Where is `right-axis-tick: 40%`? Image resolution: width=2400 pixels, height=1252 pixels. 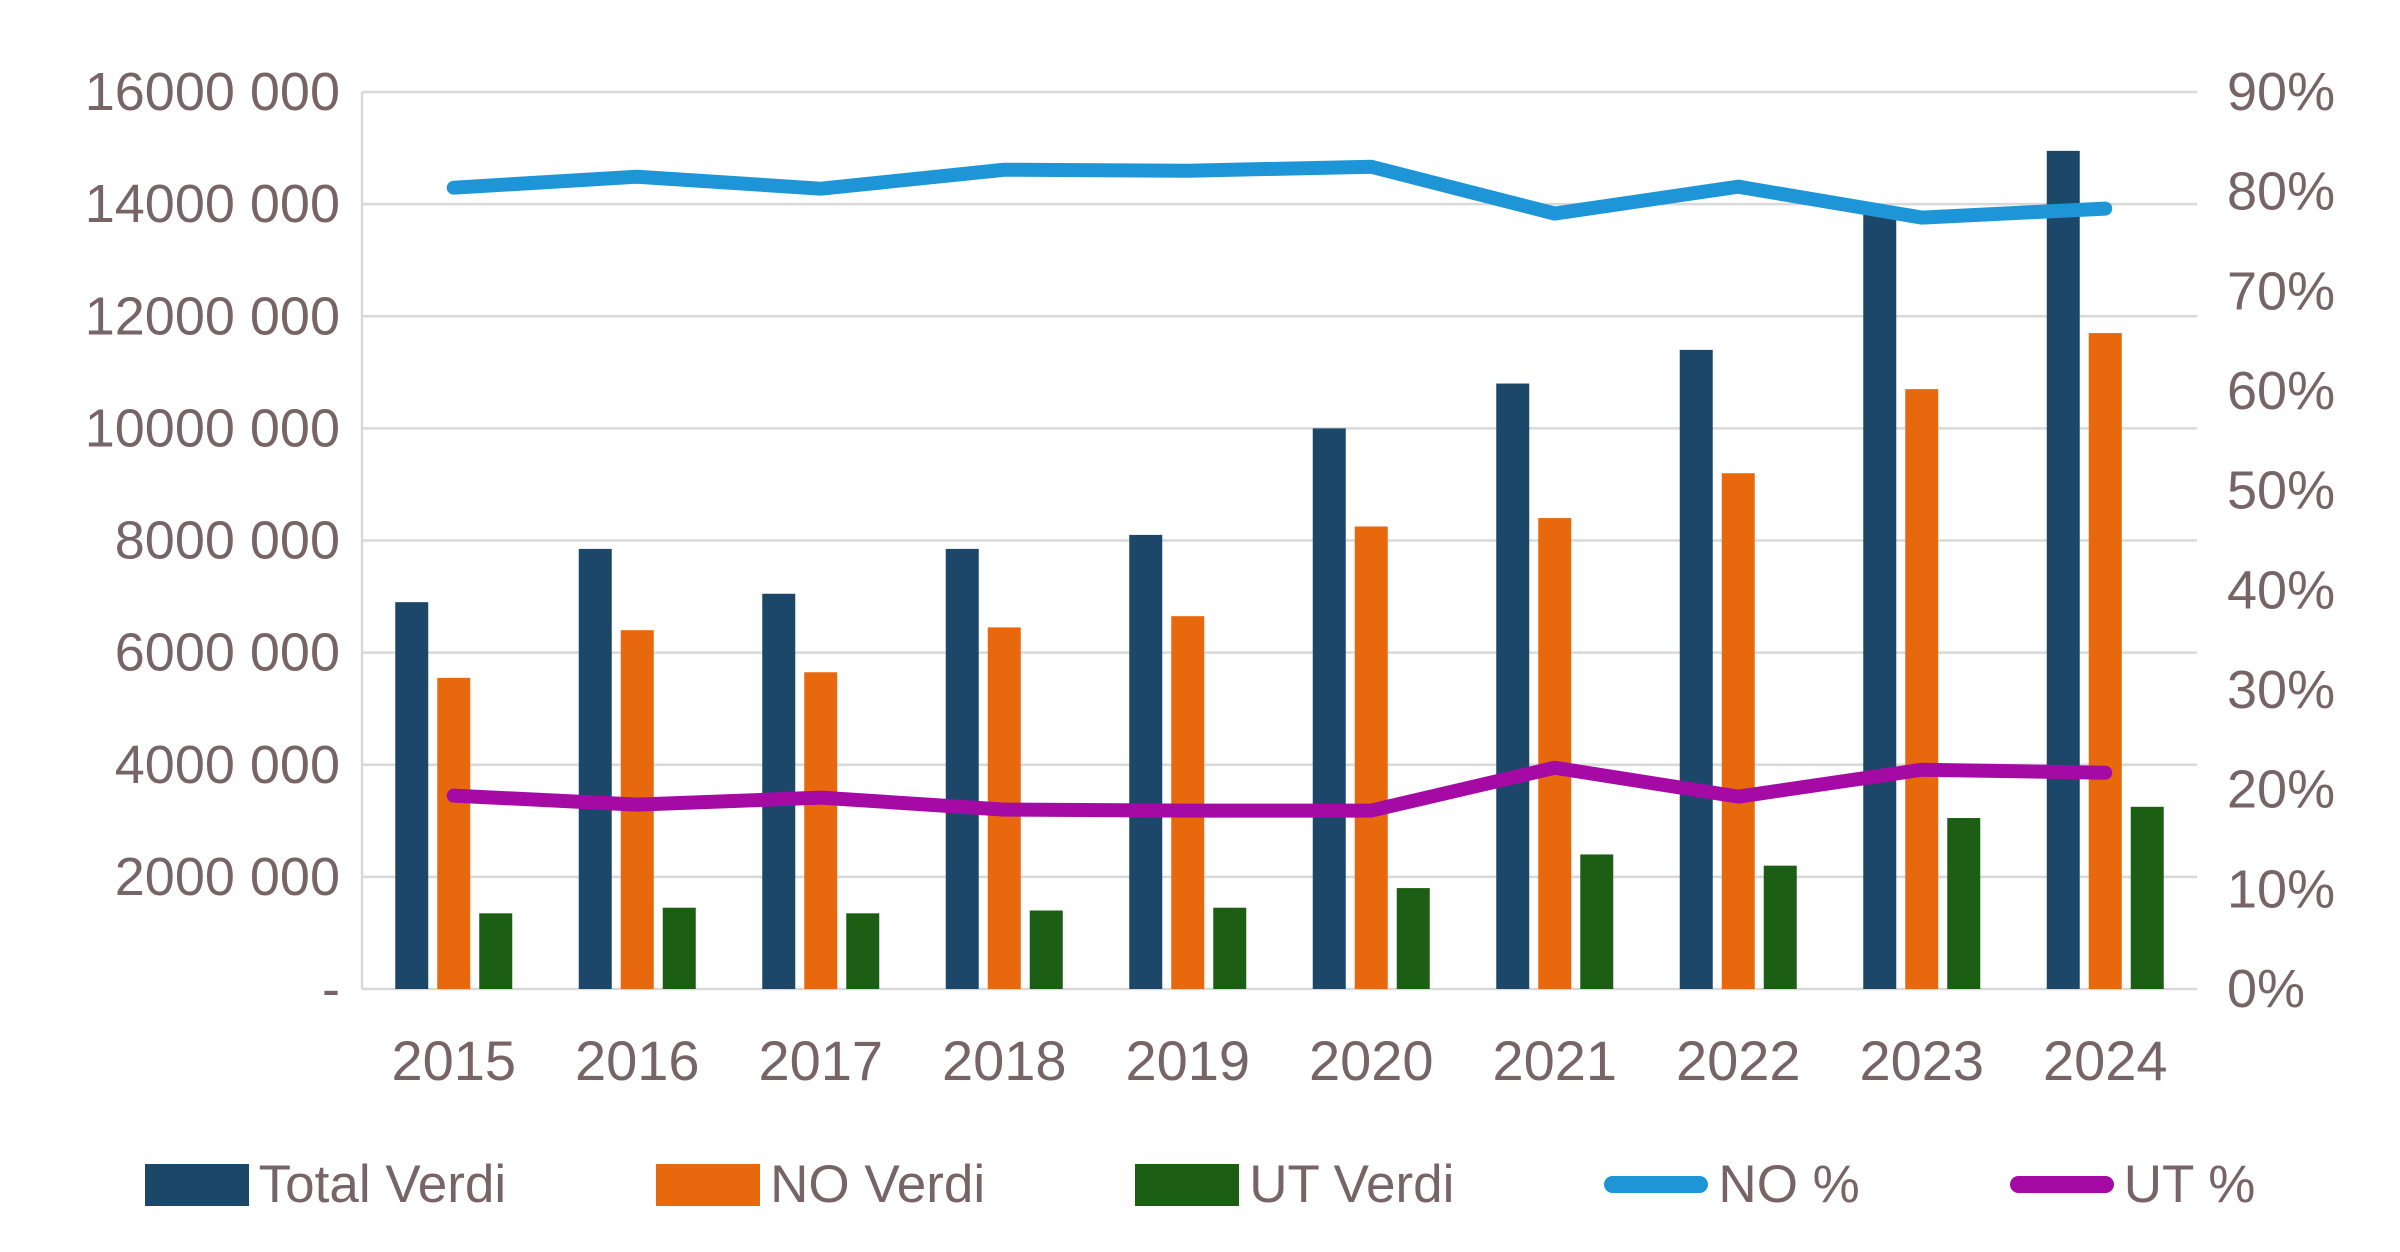
right-axis-tick: 40% is located at coordinates (2281, 590).